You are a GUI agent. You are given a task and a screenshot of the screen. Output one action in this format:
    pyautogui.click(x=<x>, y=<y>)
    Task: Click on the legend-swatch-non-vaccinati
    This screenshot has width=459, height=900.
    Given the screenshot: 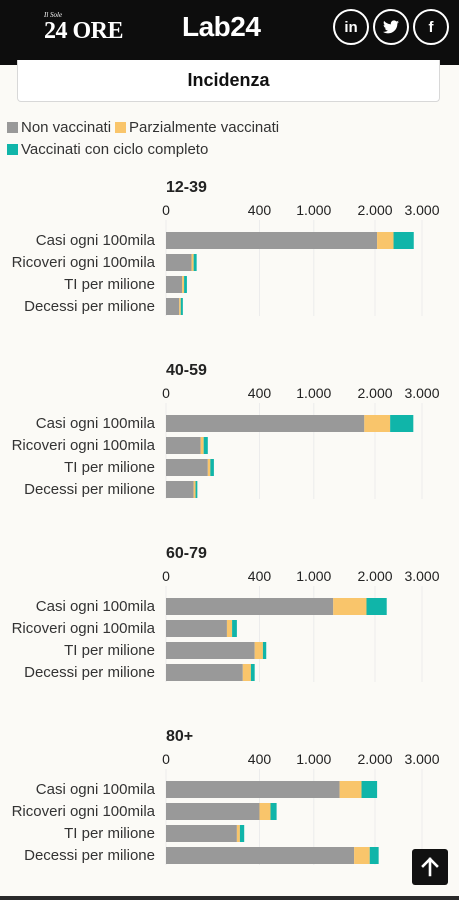 What is the action you would take?
    pyautogui.click(x=12, y=127)
    